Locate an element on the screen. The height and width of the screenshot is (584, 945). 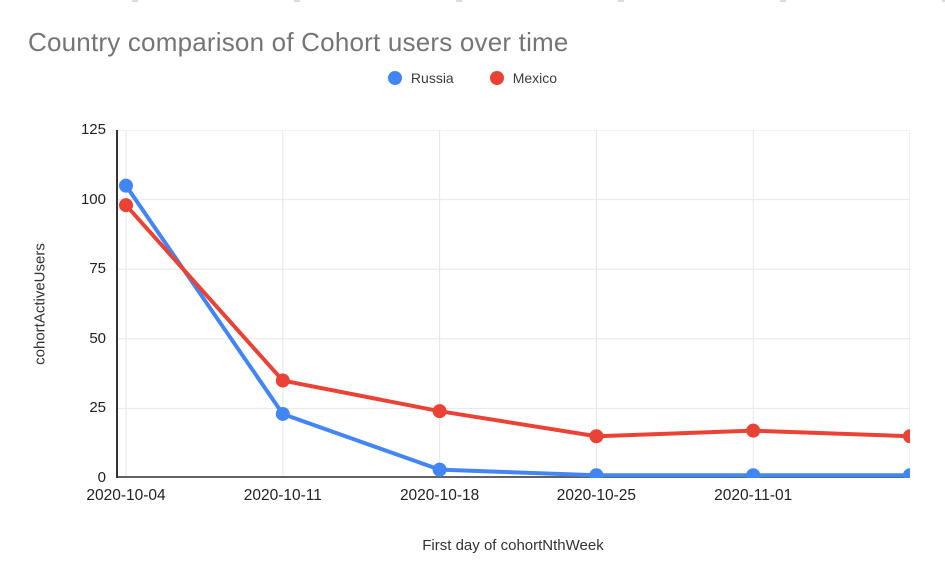
x-axis-title: First day of cohortNthWeek is located at coordinates (513, 545).